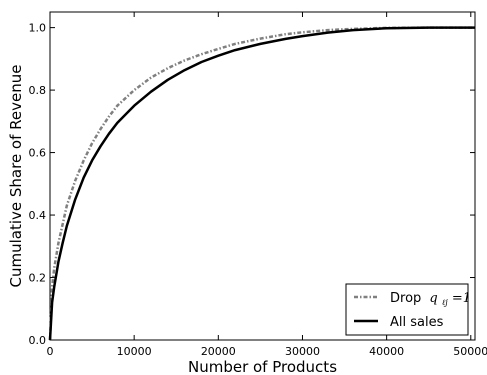  Describe the element at coordinates (38, 28) in the screenshot. I see `y-tick-label: 1.0` at that location.